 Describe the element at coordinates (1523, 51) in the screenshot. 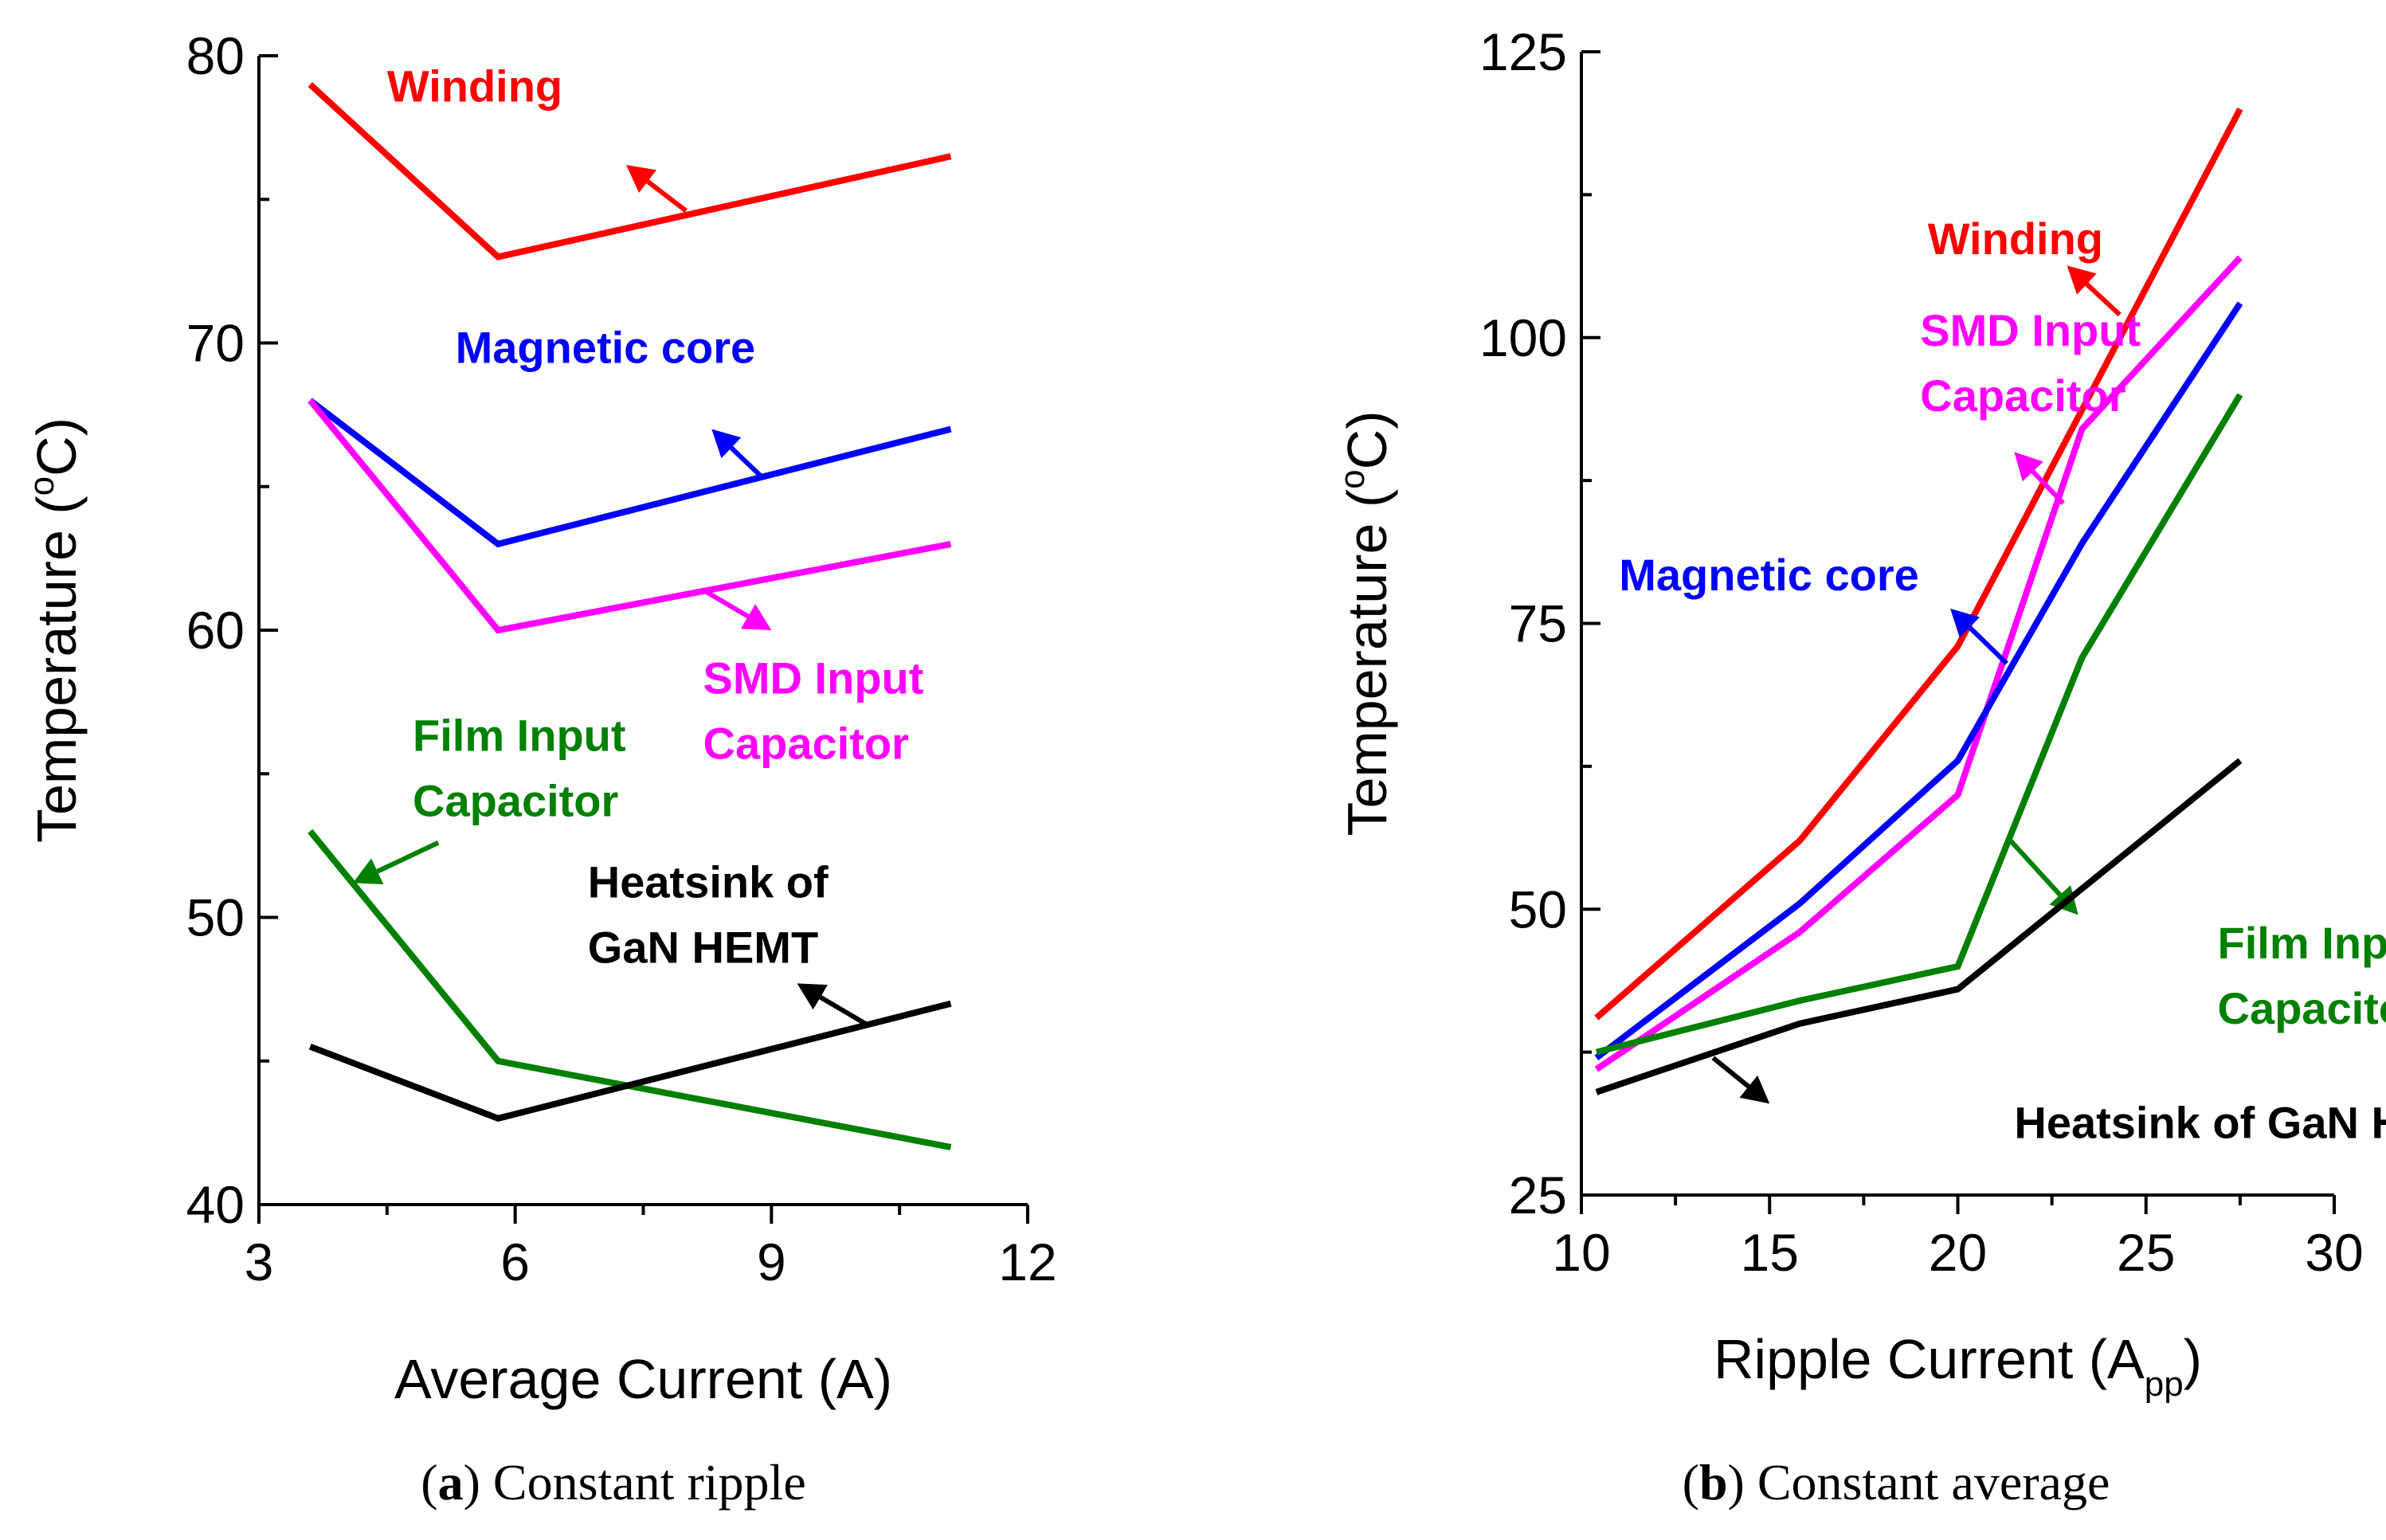

I see `y-tick-label: 125` at that location.